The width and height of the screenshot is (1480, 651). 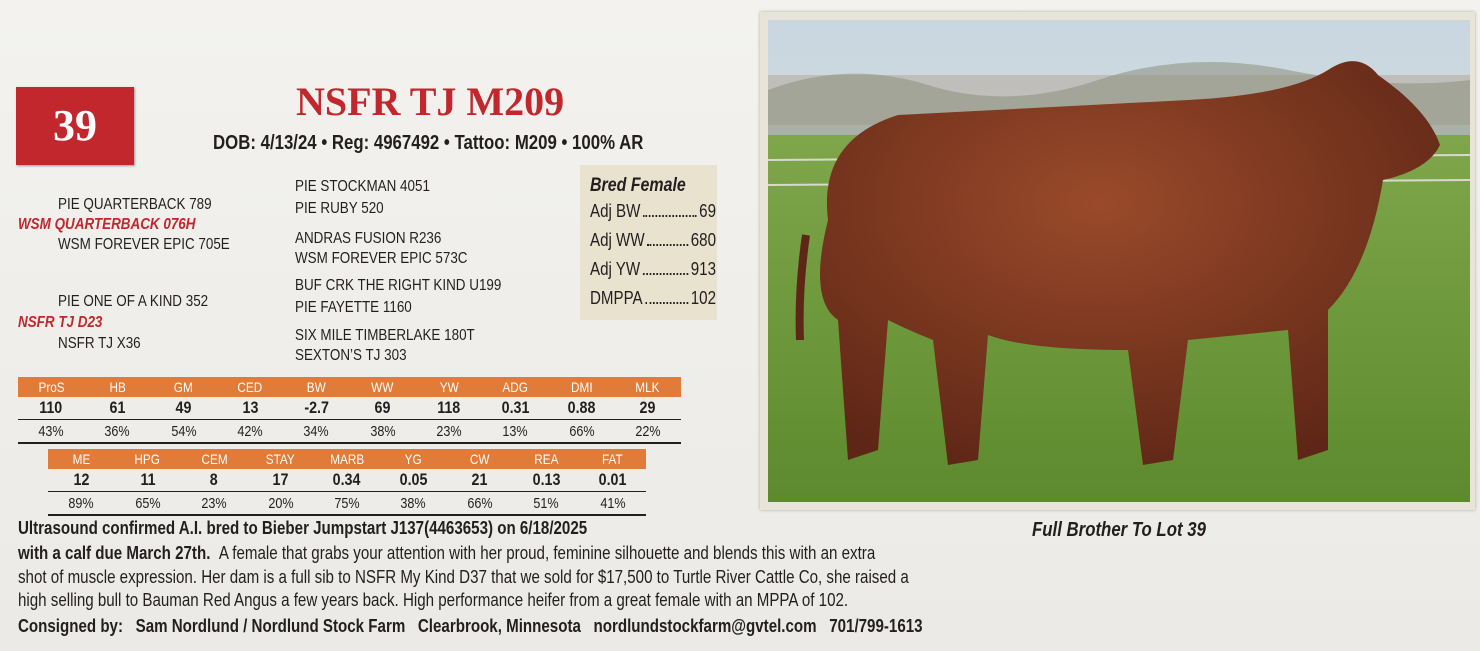 What do you see at coordinates (147, 480) in the screenshot?
I see `epd-cell: 11` at bounding box center [147, 480].